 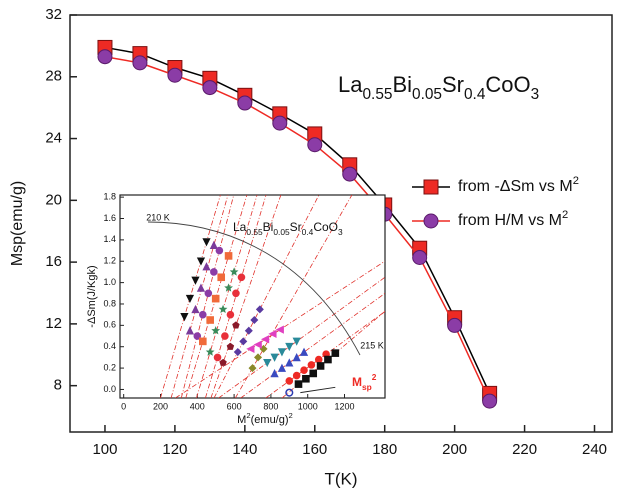 I want to click on x-tick-label: 220, so click(x=524, y=449).